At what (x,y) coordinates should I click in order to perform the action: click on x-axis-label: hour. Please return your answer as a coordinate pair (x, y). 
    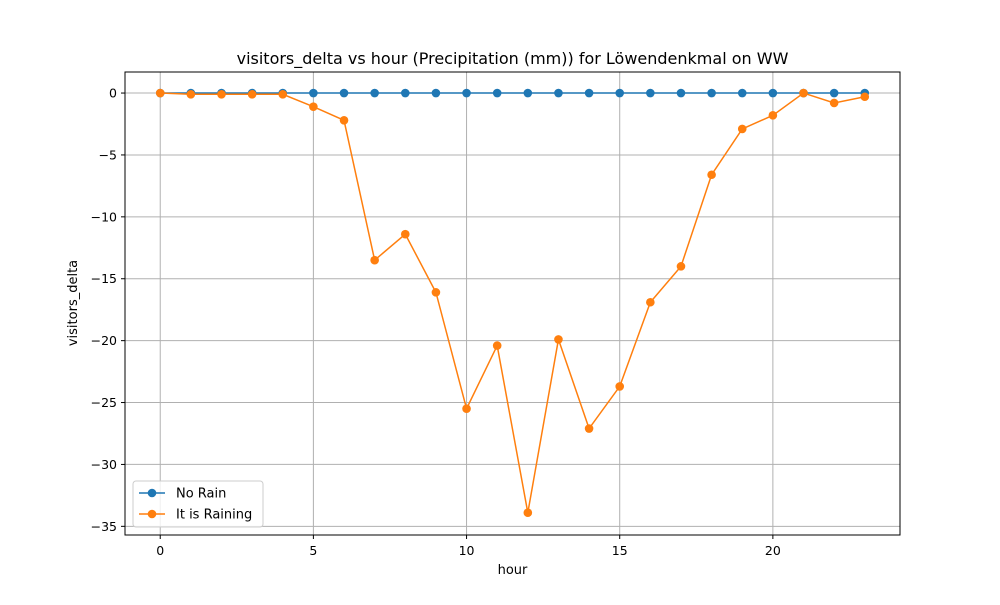
    Looking at the image, I should click on (513, 570).